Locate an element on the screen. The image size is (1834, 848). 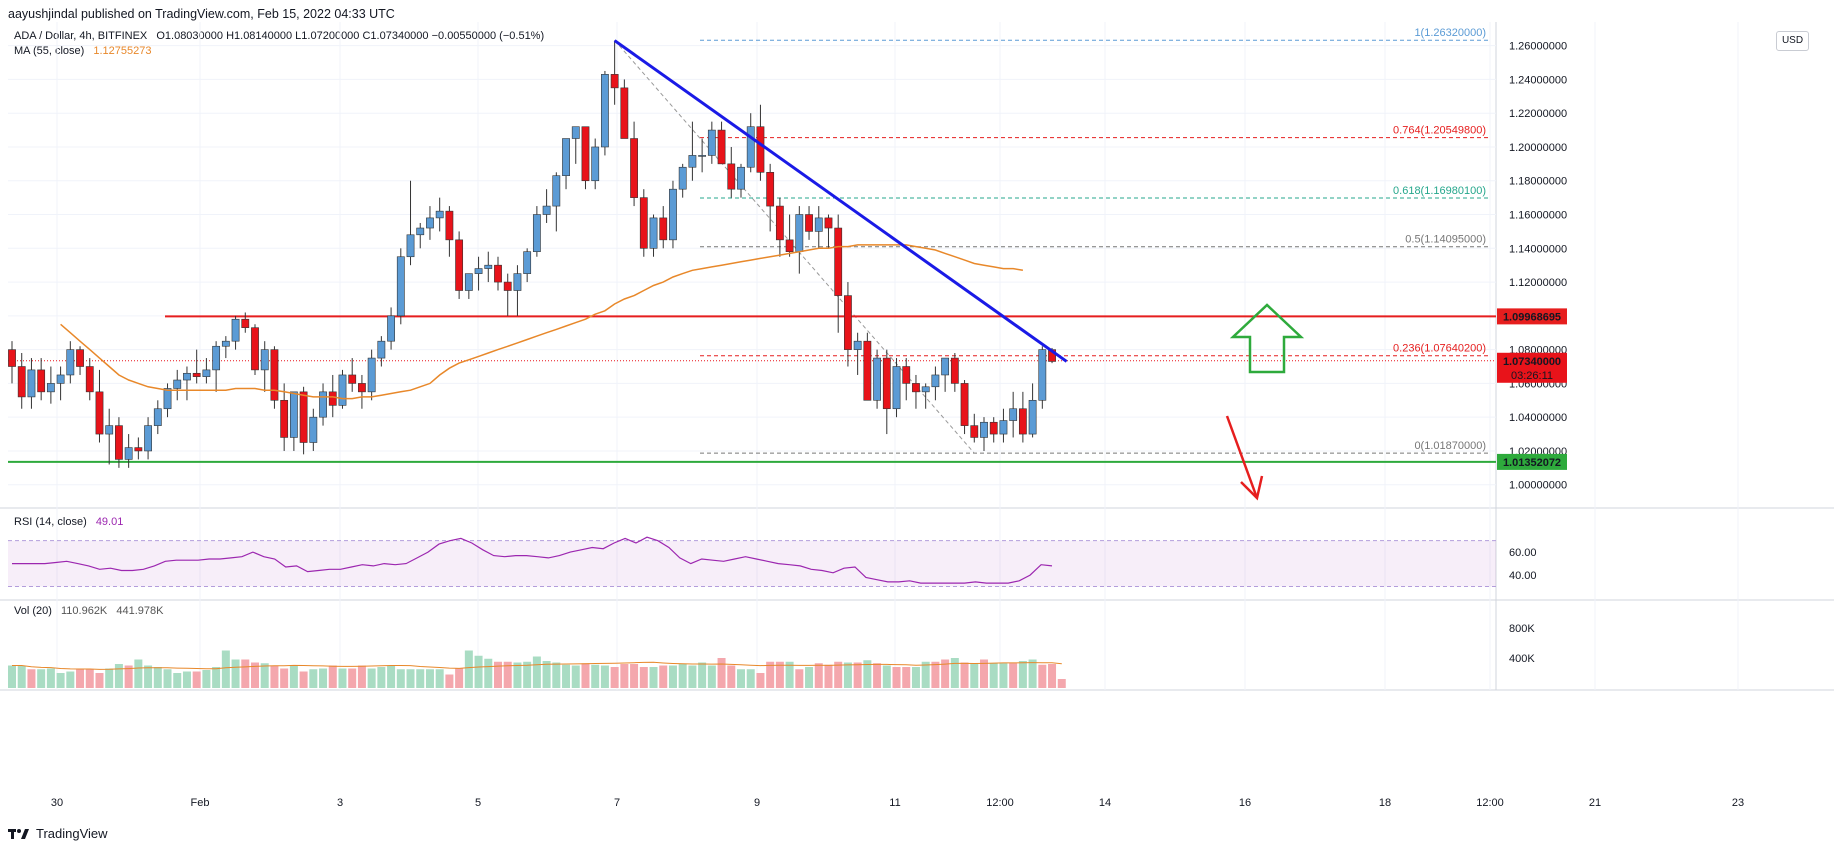
rsi-label: RSI (14, close) is located at coordinates (50, 522).